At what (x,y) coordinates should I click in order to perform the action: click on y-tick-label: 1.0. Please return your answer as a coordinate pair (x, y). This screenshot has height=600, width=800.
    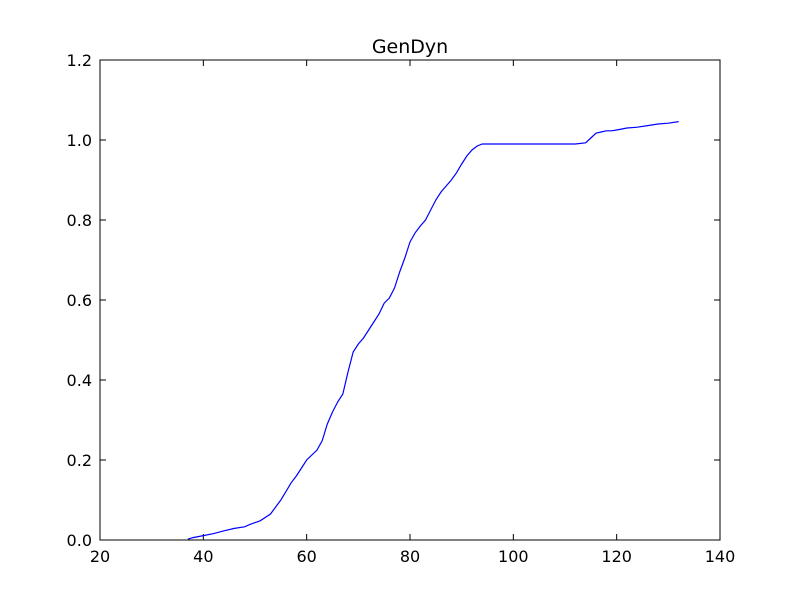
    Looking at the image, I should click on (79, 140).